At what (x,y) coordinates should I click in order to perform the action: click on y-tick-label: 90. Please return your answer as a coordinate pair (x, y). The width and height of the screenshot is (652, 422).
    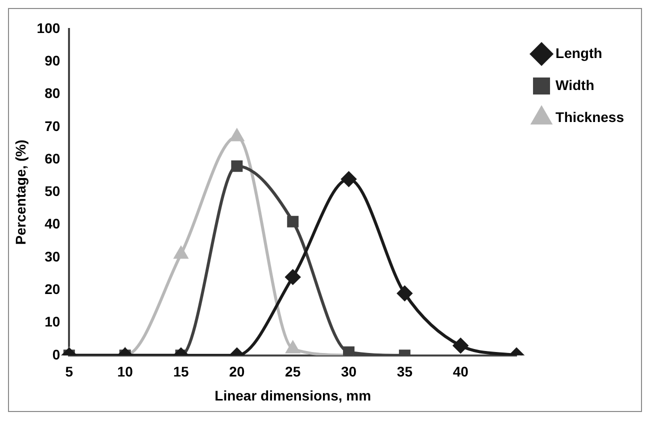
    Looking at the image, I should click on (52, 60).